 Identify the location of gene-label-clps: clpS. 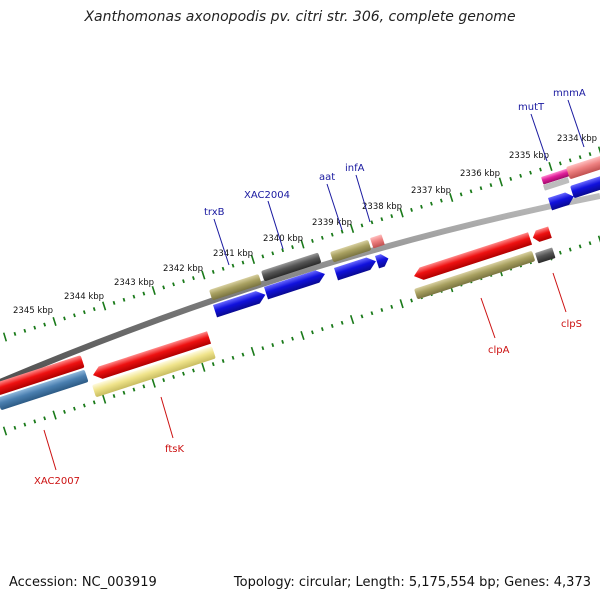
(571, 324).